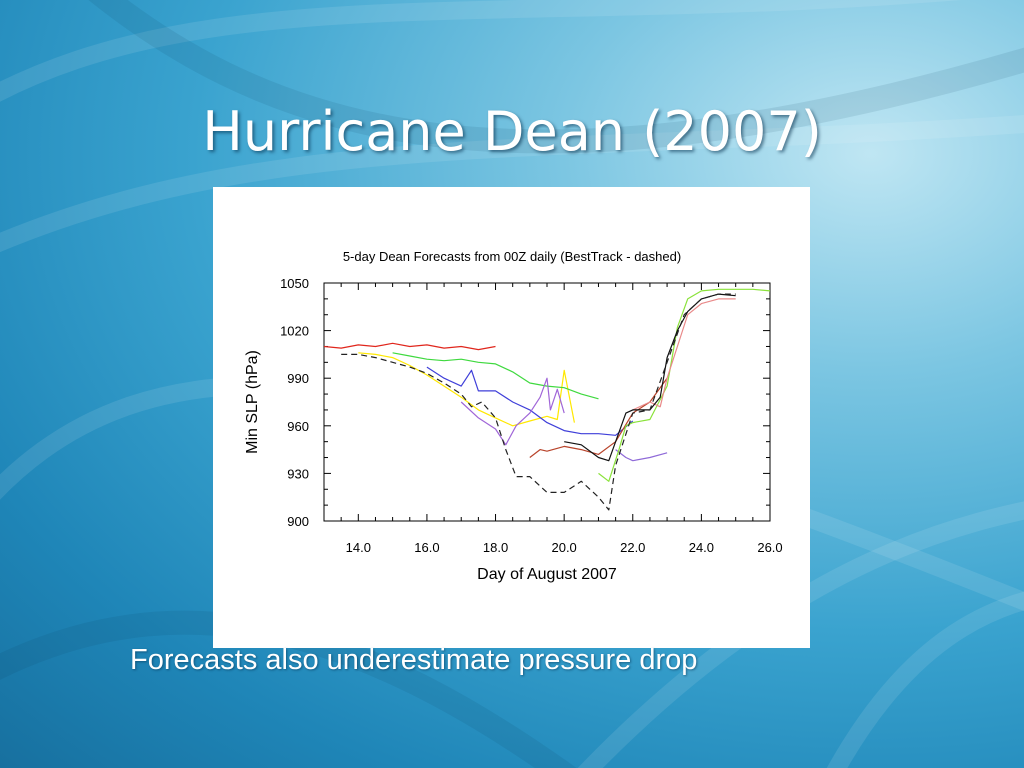 The height and width of the screenshot is (768, 1024). I want to click on series-lines, so click(547, 399).